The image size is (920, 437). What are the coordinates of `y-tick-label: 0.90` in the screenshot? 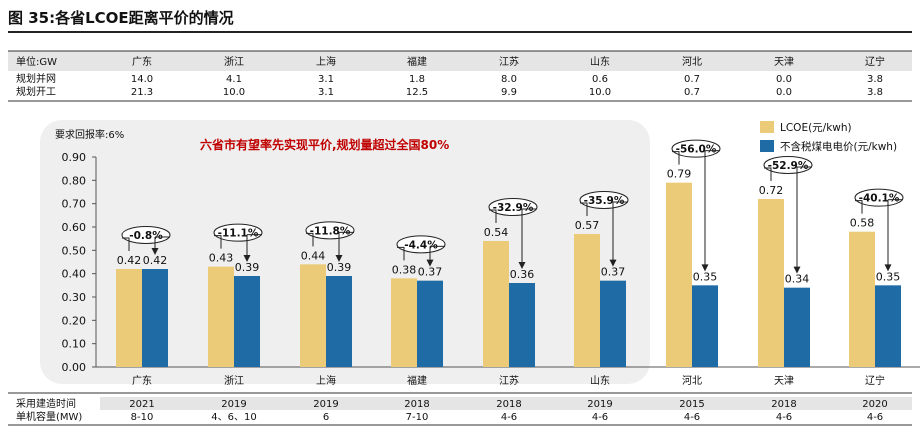 It's located at (74, 157).